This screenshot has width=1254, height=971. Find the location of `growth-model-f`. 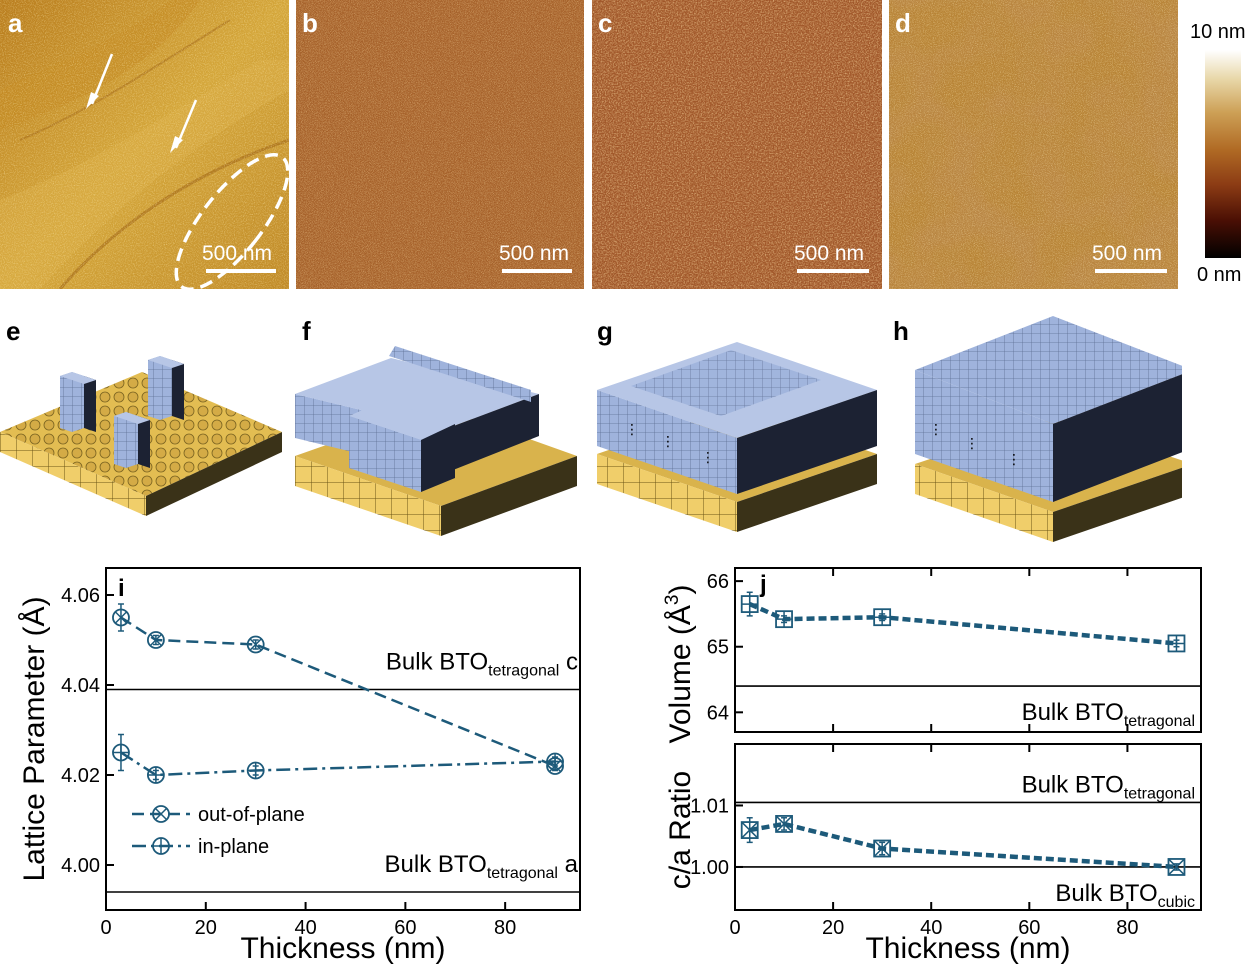

growth-model-f is located at coordinates (443, 426).